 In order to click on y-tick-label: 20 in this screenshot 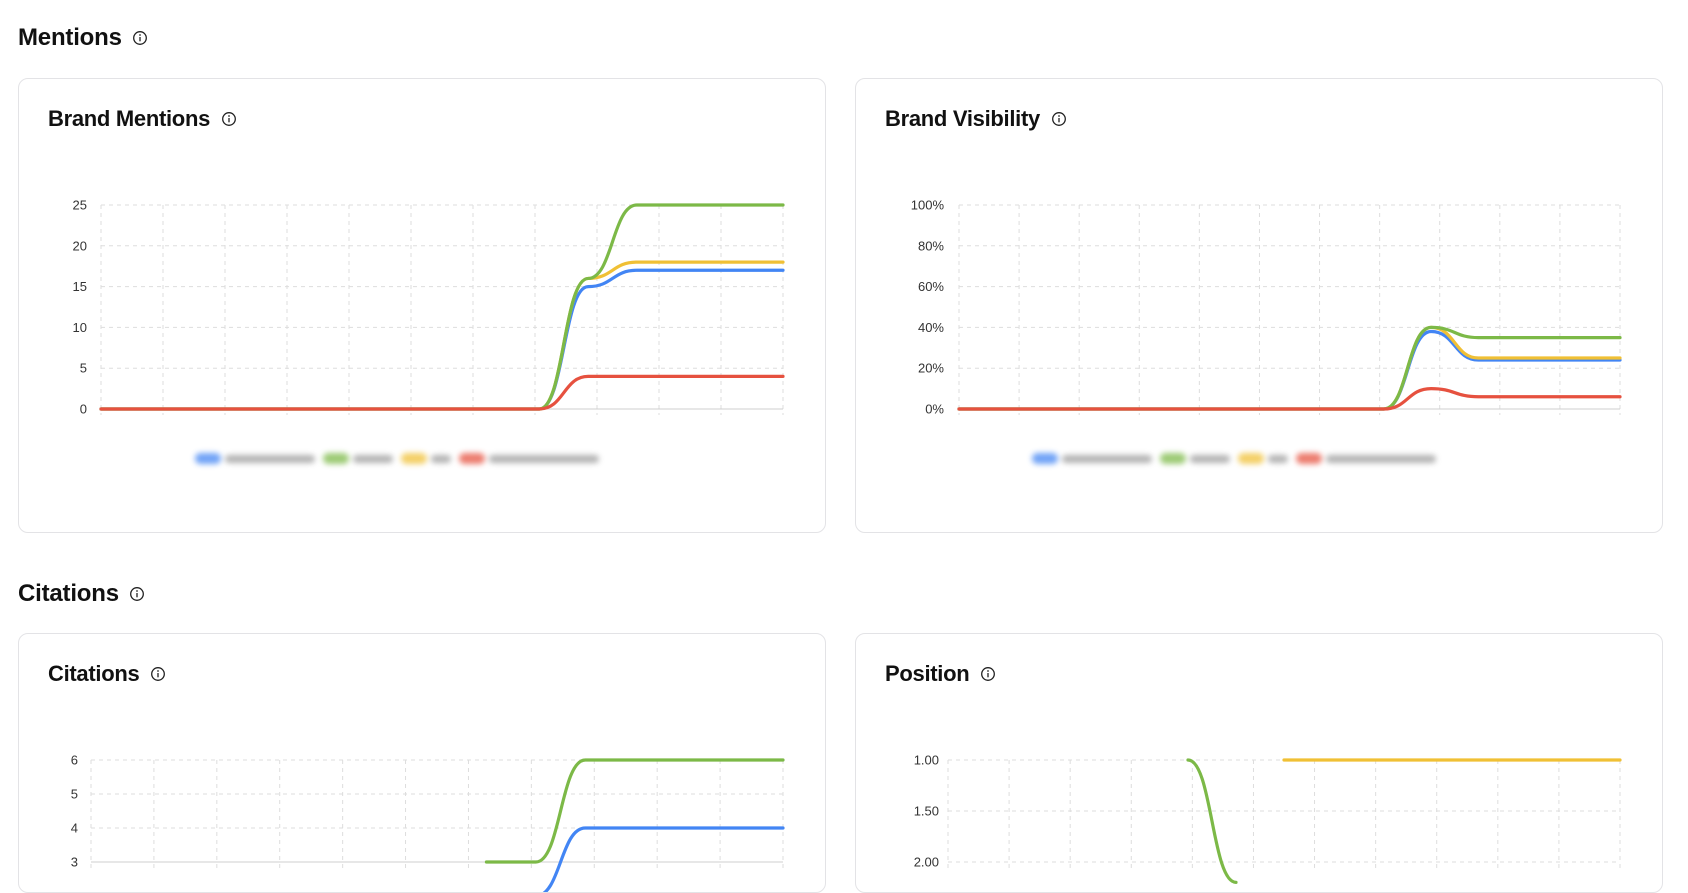, I will do `click(80, 245)`.